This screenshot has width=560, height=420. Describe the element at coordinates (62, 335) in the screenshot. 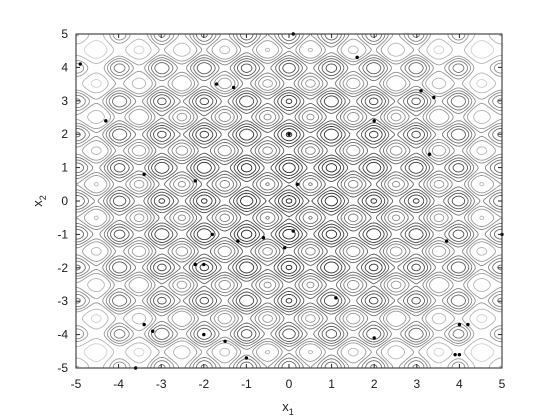

I see `y-tick-label: -4` at that location.